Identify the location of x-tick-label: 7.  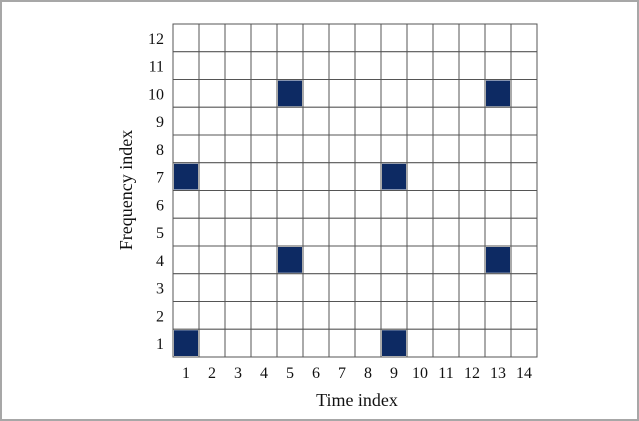
(342, 373).